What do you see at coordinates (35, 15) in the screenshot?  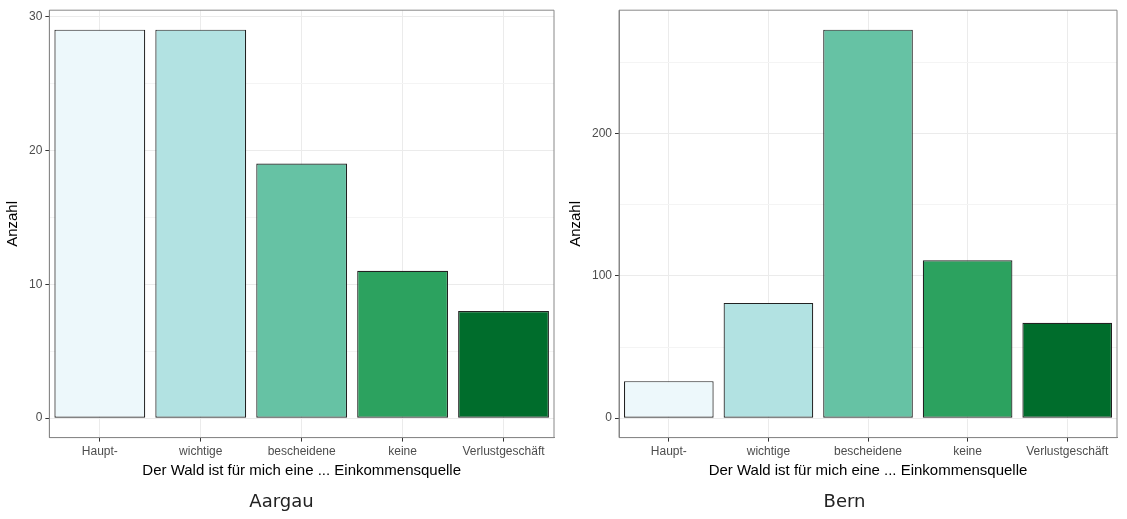 I see `y-tick-label: 30` at bounding box center [35, 15].